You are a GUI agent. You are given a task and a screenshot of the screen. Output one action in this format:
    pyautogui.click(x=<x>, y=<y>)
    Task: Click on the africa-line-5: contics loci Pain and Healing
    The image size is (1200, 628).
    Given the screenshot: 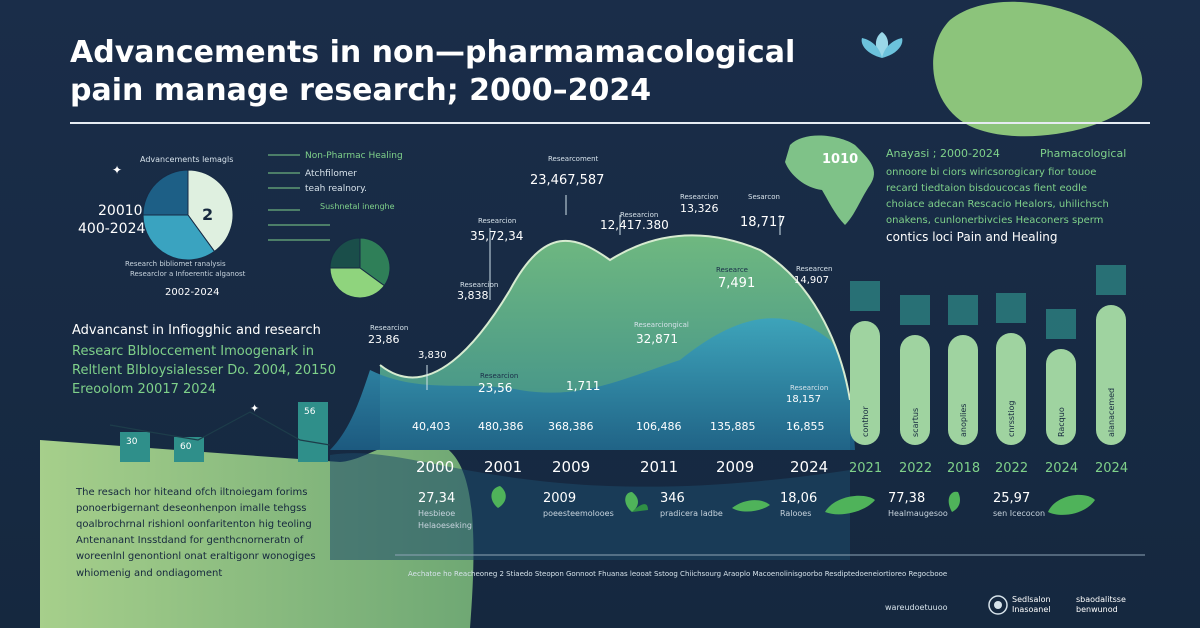 What is the action you would take?
    pyautogui.click(x=972, y=237)
    